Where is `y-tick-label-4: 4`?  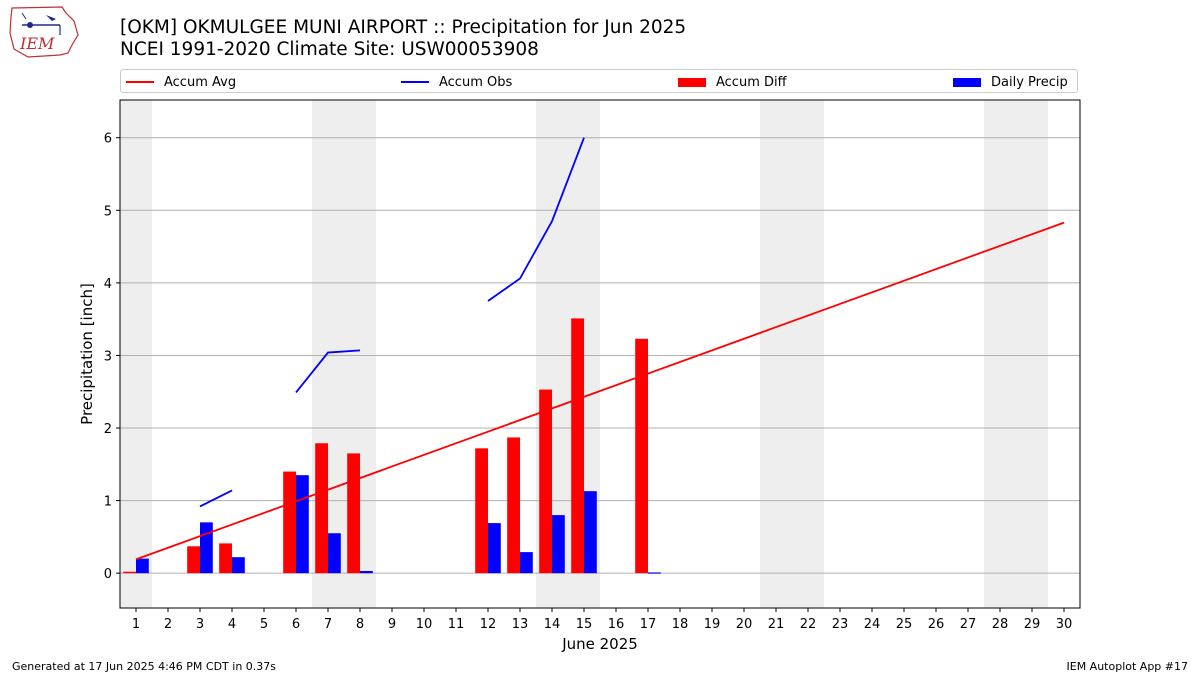
y-tick-label-4: 4 is located at coordinates (108, 284).